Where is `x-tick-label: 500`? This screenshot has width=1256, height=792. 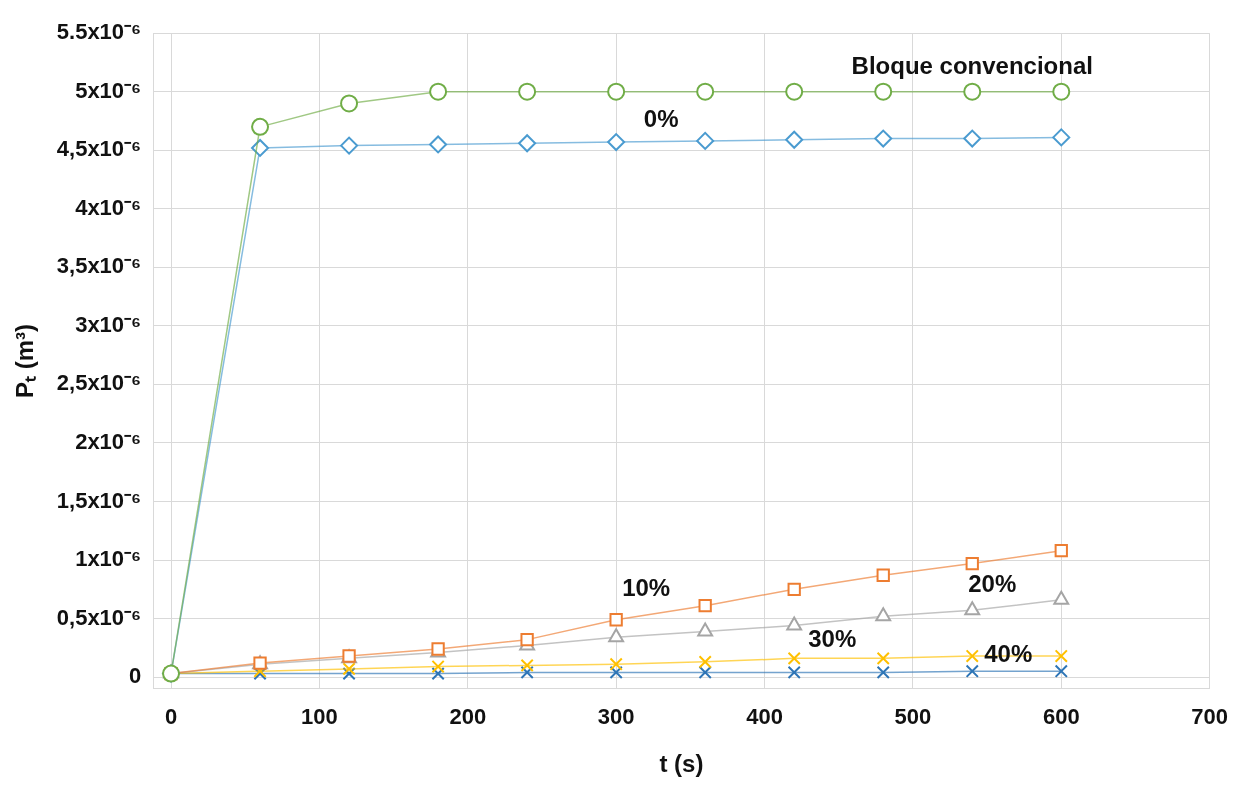 x-tick-label: 500 is located at coordinates (913, 717).